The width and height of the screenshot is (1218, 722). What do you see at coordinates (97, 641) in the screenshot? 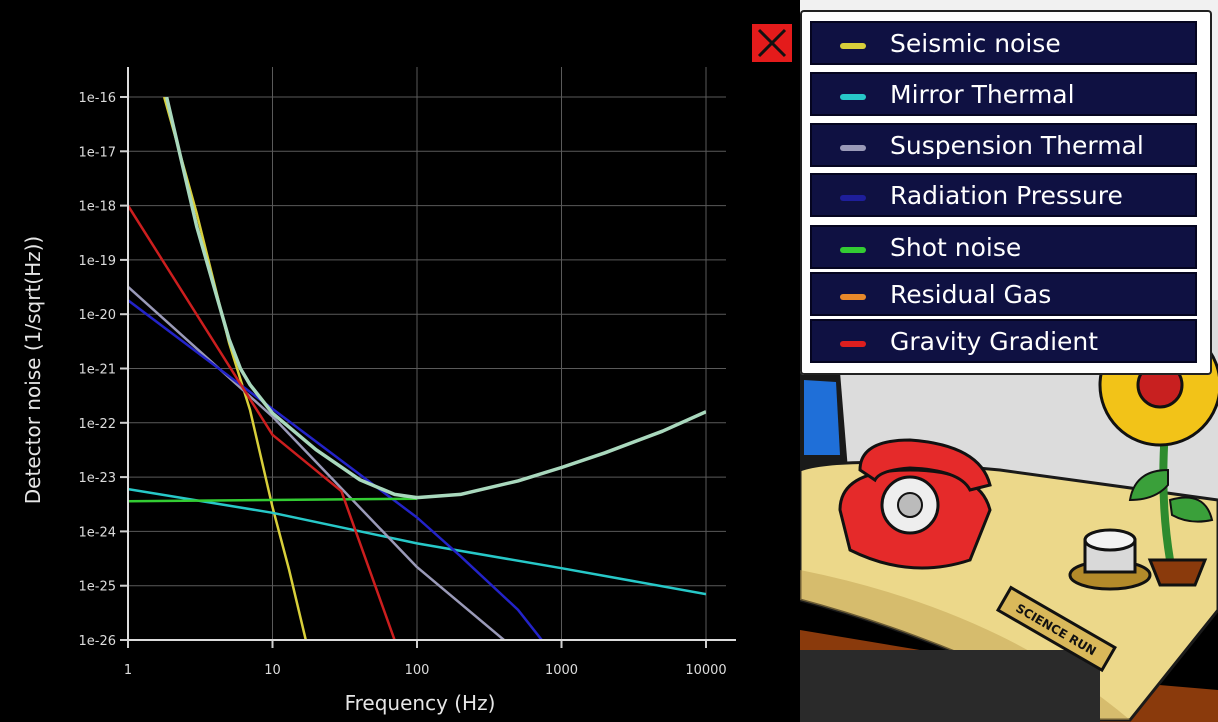
I see `y-tick-label: 1e-26` at bounding box center [97, 641].